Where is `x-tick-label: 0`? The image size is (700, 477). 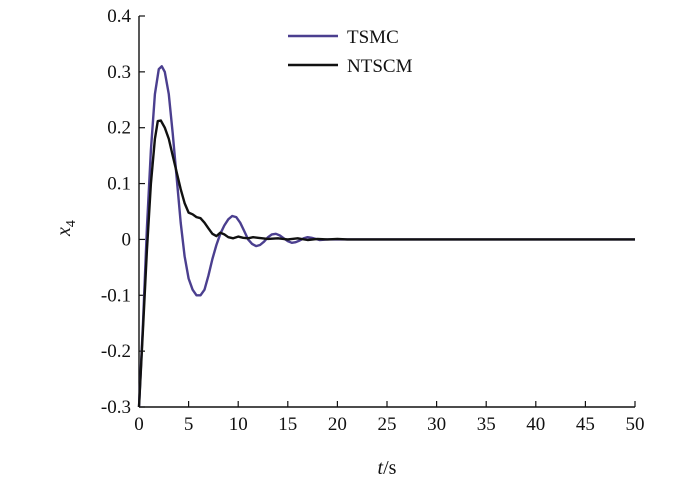 x-tick-label: 0 is located at coordinates (139, 424).